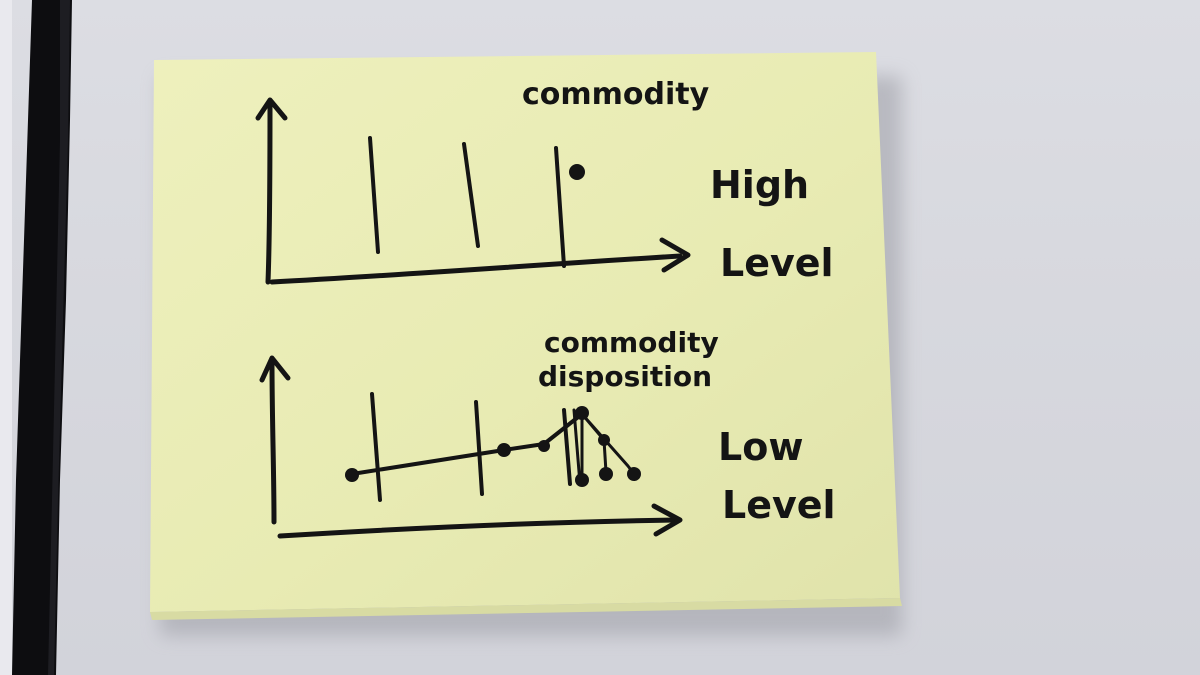 The width and height of the screenshot is (1200, 675). What do you see at coordinates (667, 520) in the screenshot?
I see `bottom-x-arrowhead` at bounding box center [667, 520].